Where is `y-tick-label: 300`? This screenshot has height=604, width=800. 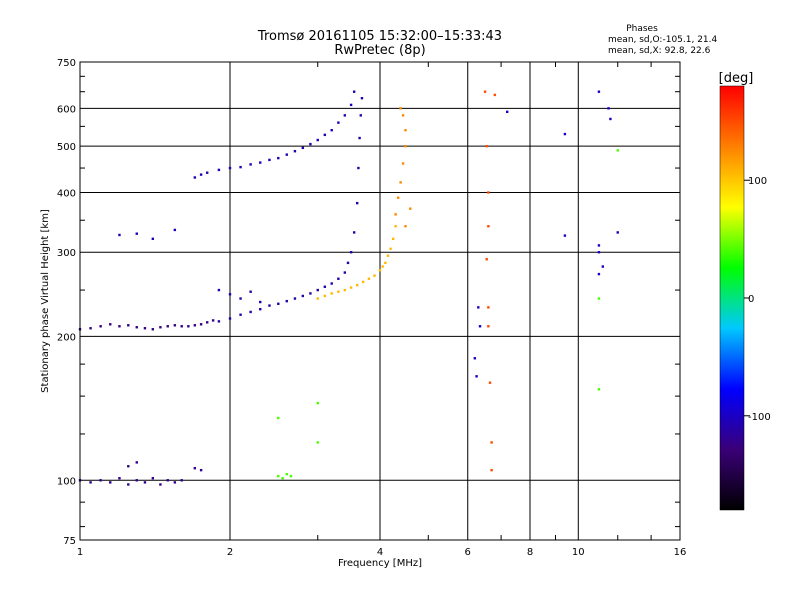 y-tick-label: 300 is located at coordinates (66, 253).